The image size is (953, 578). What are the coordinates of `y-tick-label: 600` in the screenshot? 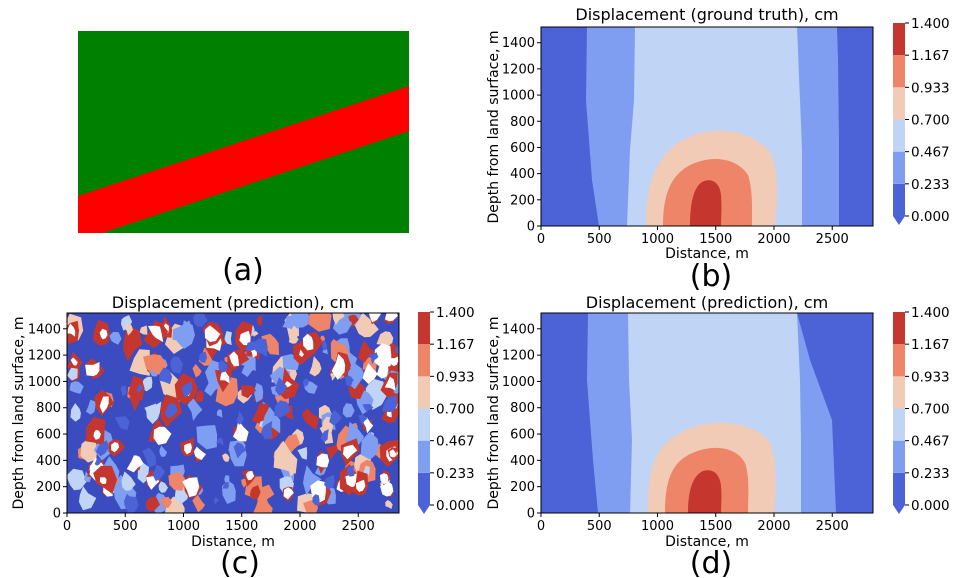 It's located at (522, 435).